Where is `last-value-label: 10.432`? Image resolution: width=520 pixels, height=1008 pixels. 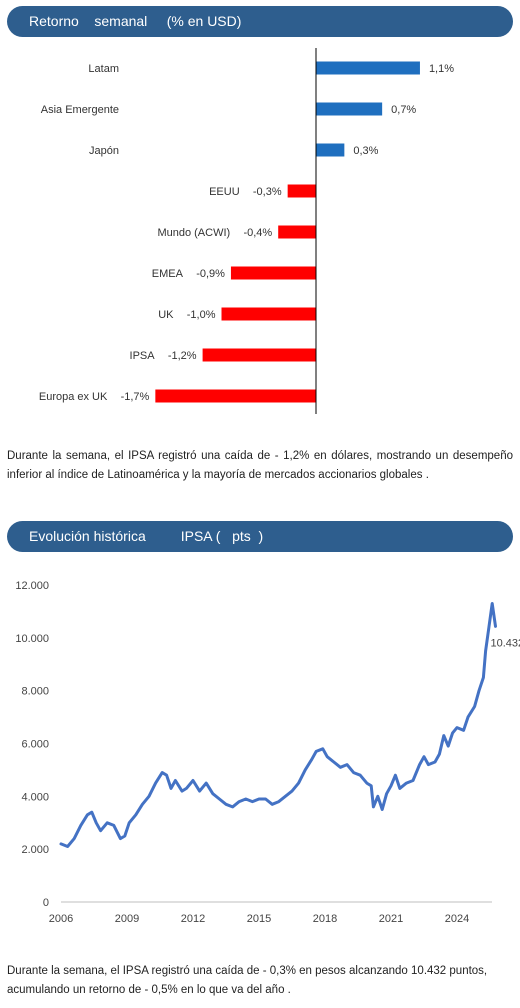
last-value-label: 10.432 is located at coordinates (505, 643).